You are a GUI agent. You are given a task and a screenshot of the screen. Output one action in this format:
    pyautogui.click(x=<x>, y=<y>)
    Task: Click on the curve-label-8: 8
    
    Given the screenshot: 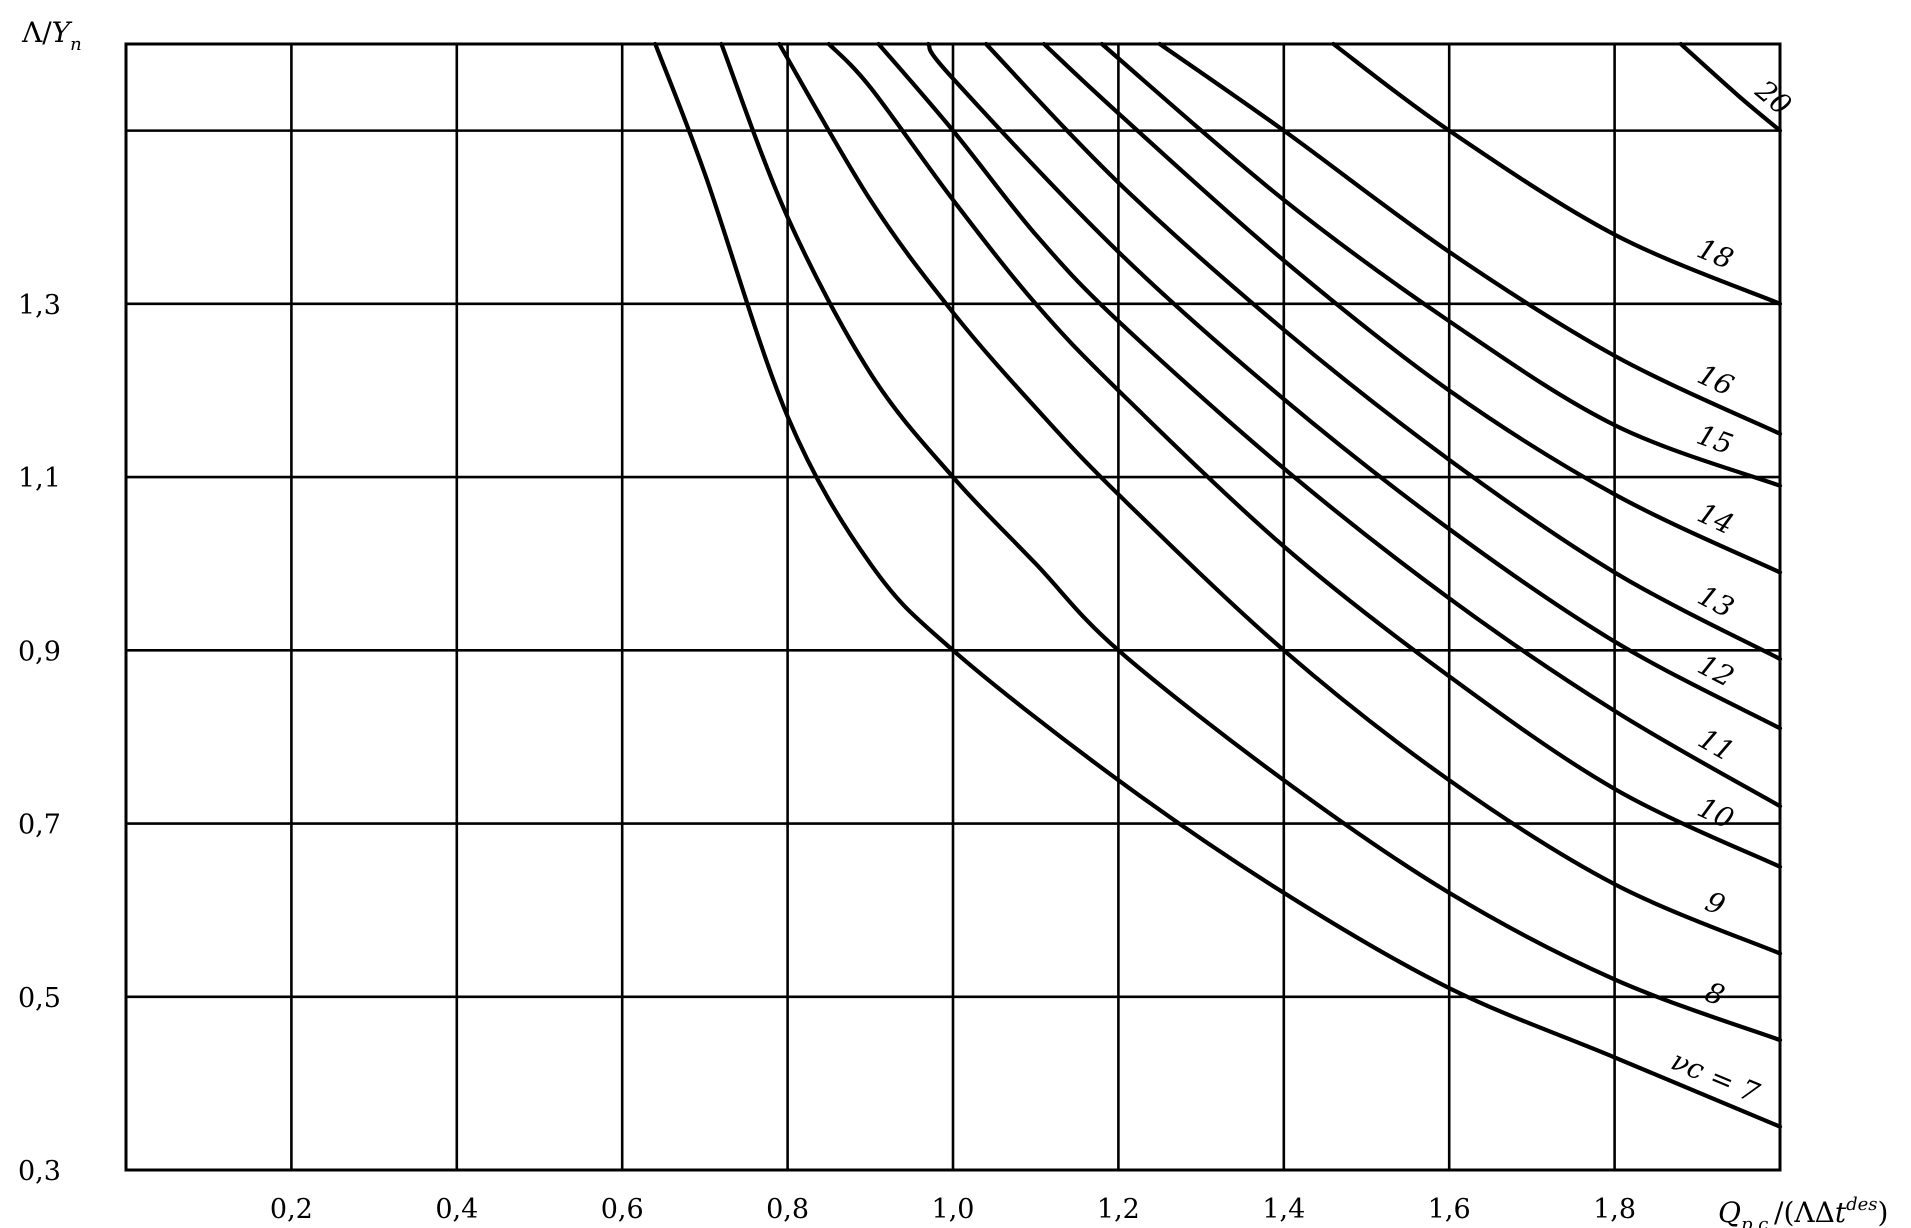 What is the action you would take?
    pyautogui.click(x=1715, y=993)
    